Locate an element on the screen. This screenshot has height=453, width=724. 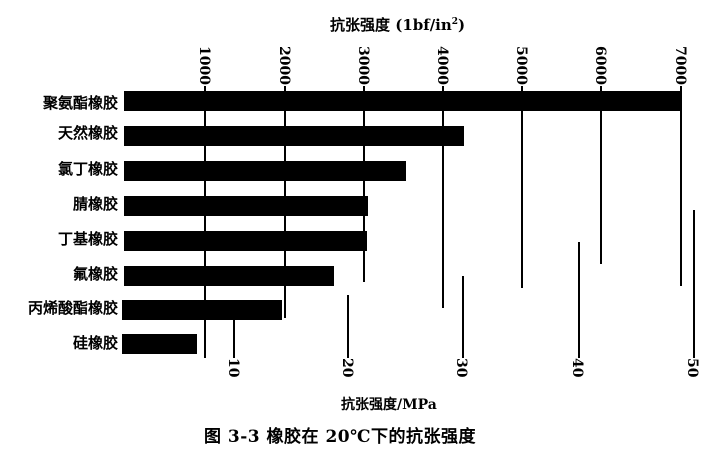
category-label: 丙烯酸酯橡胶 is located at coordinates (72, 308).